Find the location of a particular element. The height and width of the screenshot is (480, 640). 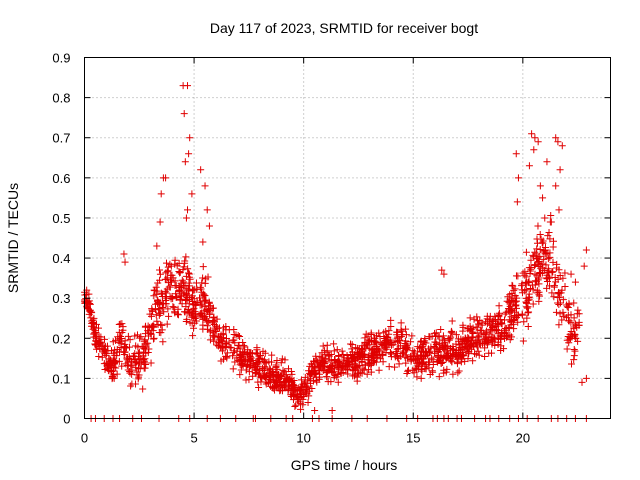

x-tick-label: 20 is located at coordinates (523, 438).